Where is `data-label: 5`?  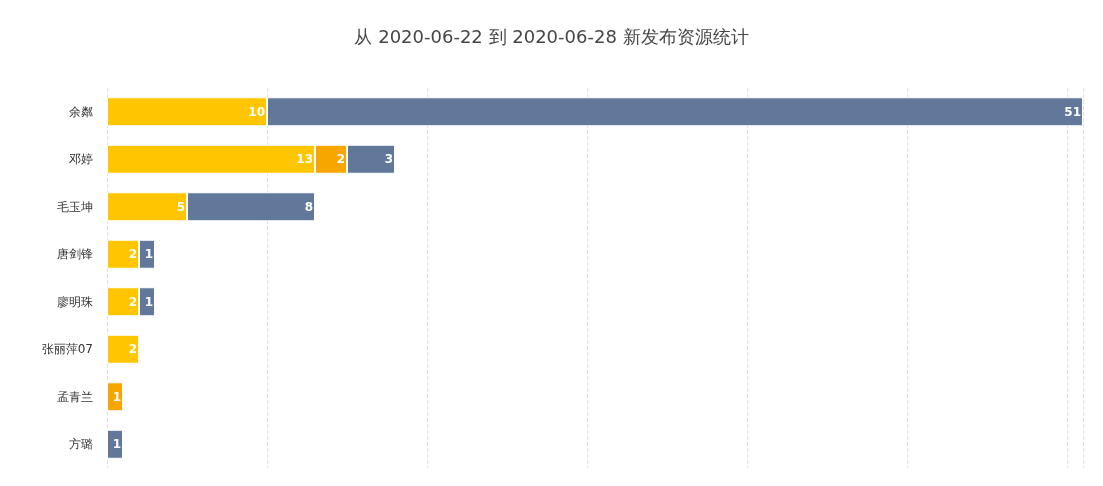 data-label: 5 is located at coordinates (180, 206).